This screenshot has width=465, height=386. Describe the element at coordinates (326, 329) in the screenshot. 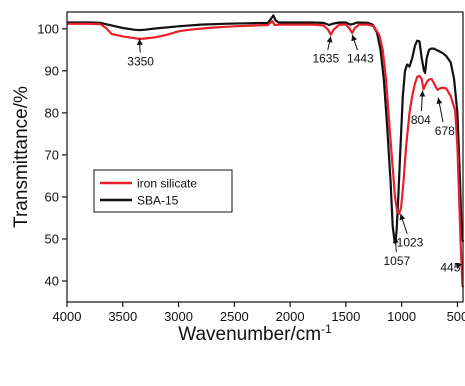

I see `x-axis-title-superscript: -1` at that location.